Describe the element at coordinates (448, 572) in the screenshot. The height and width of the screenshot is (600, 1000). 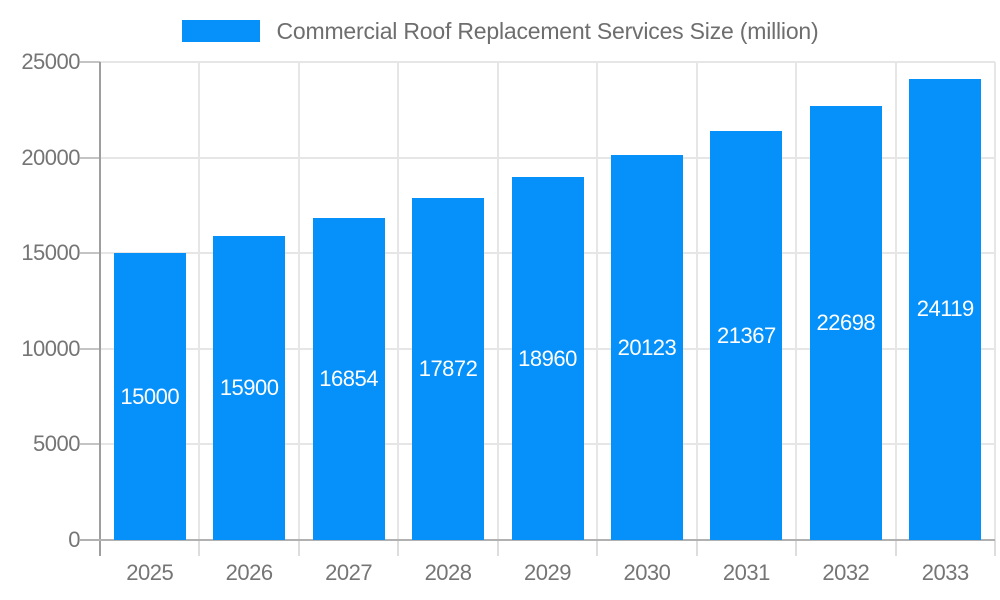
I see `x-axis-label: 2028` at that location.